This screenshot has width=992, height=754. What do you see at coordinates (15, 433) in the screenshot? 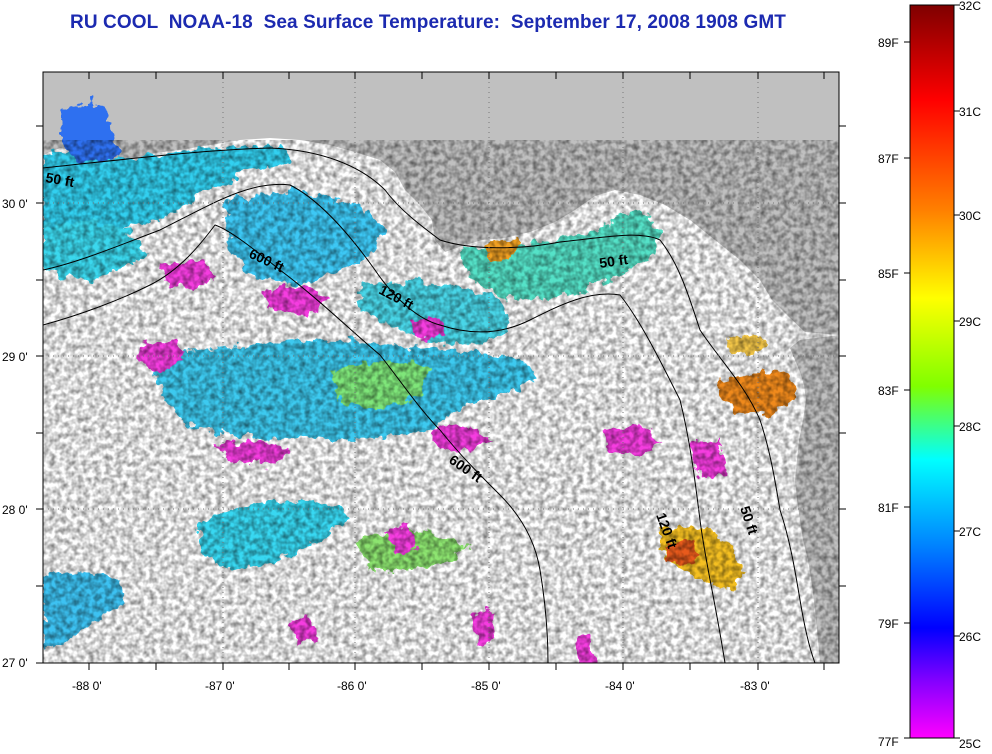
I see `lat-axis-labels: 30 0' 29 0' 28 0' 27 0'` at bounding box center [15, 433].